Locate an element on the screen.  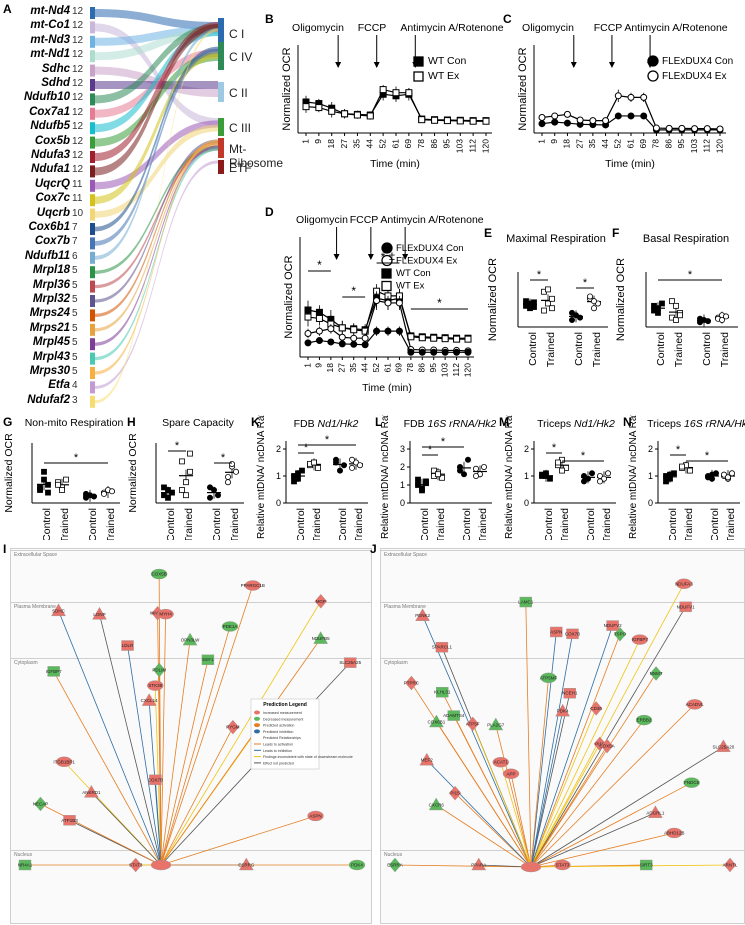
legend-marker is located at coordinates (653, 61).